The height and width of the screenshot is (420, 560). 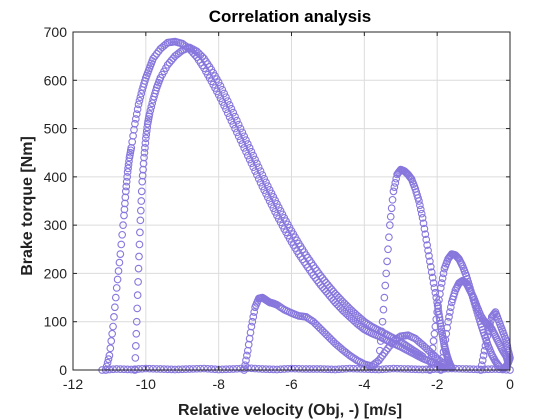 I want to click on y-tick-labels: 0 100 200 300 400 500 600 700, so click(x=56, y=201).